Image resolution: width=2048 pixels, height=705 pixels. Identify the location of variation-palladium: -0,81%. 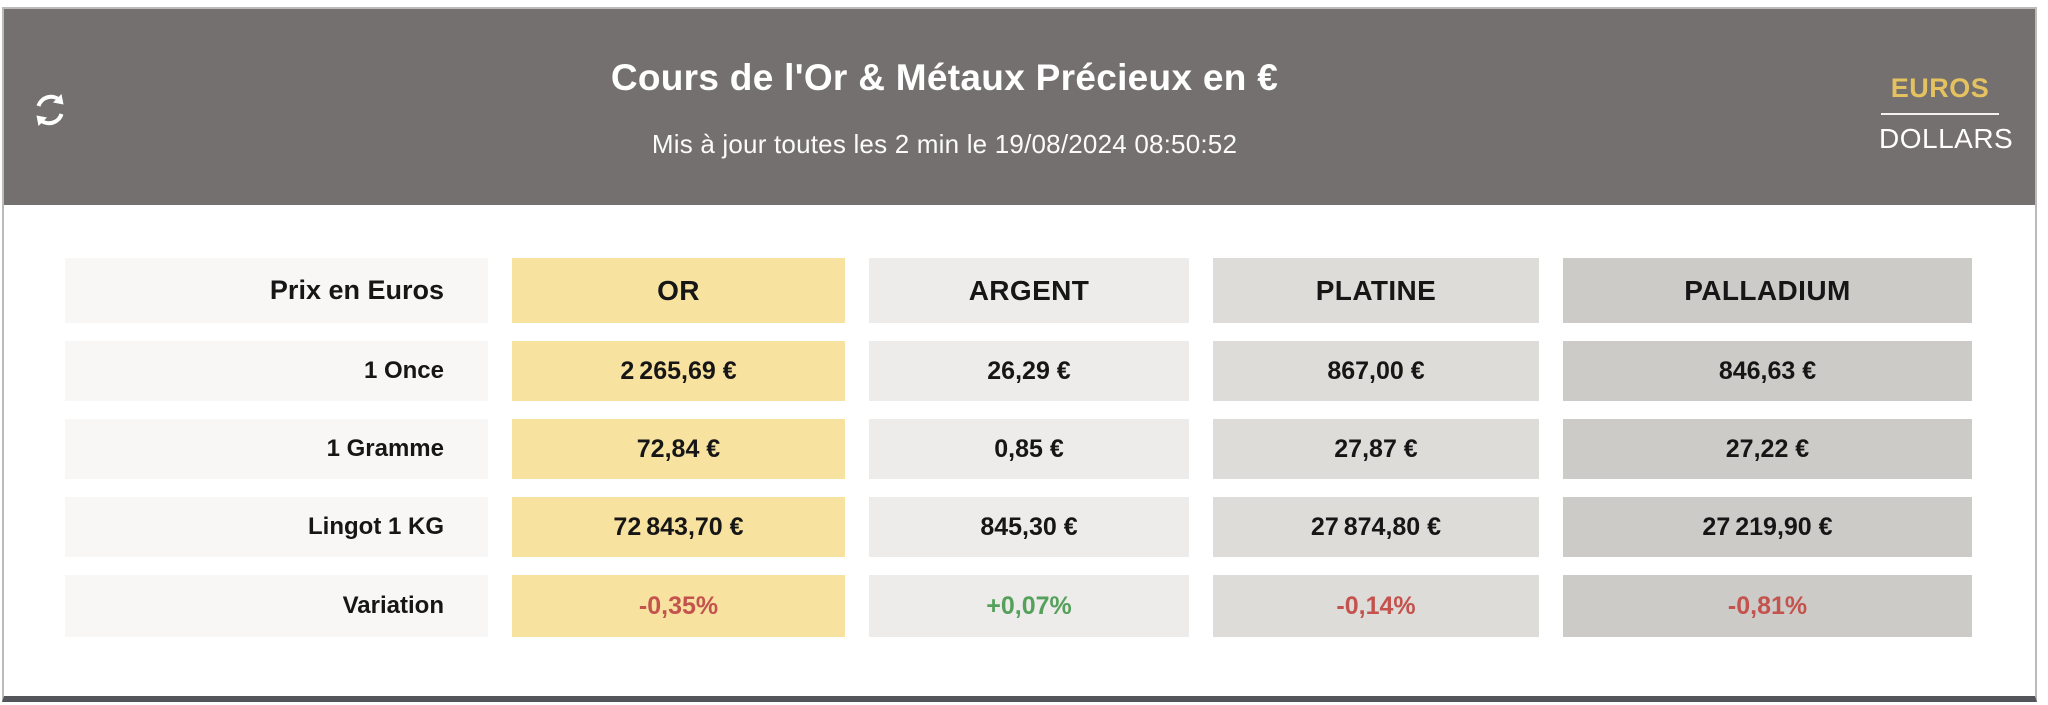
(1767, 606).